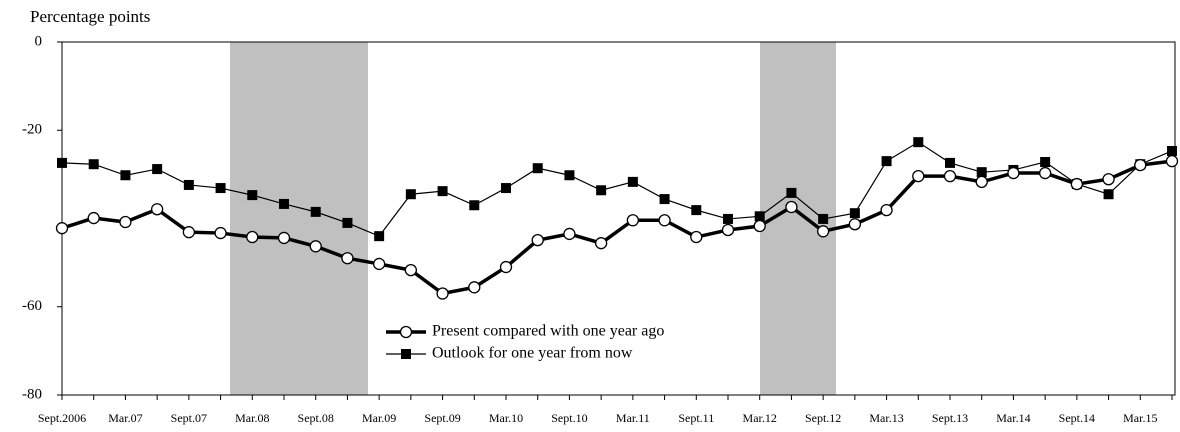 Image resolution: width=1180 pixels, height=432 pixels. Describe the element at coordinates (316, 418) in the screenshot. I see `x-tick-label: Sept.08` at that location.